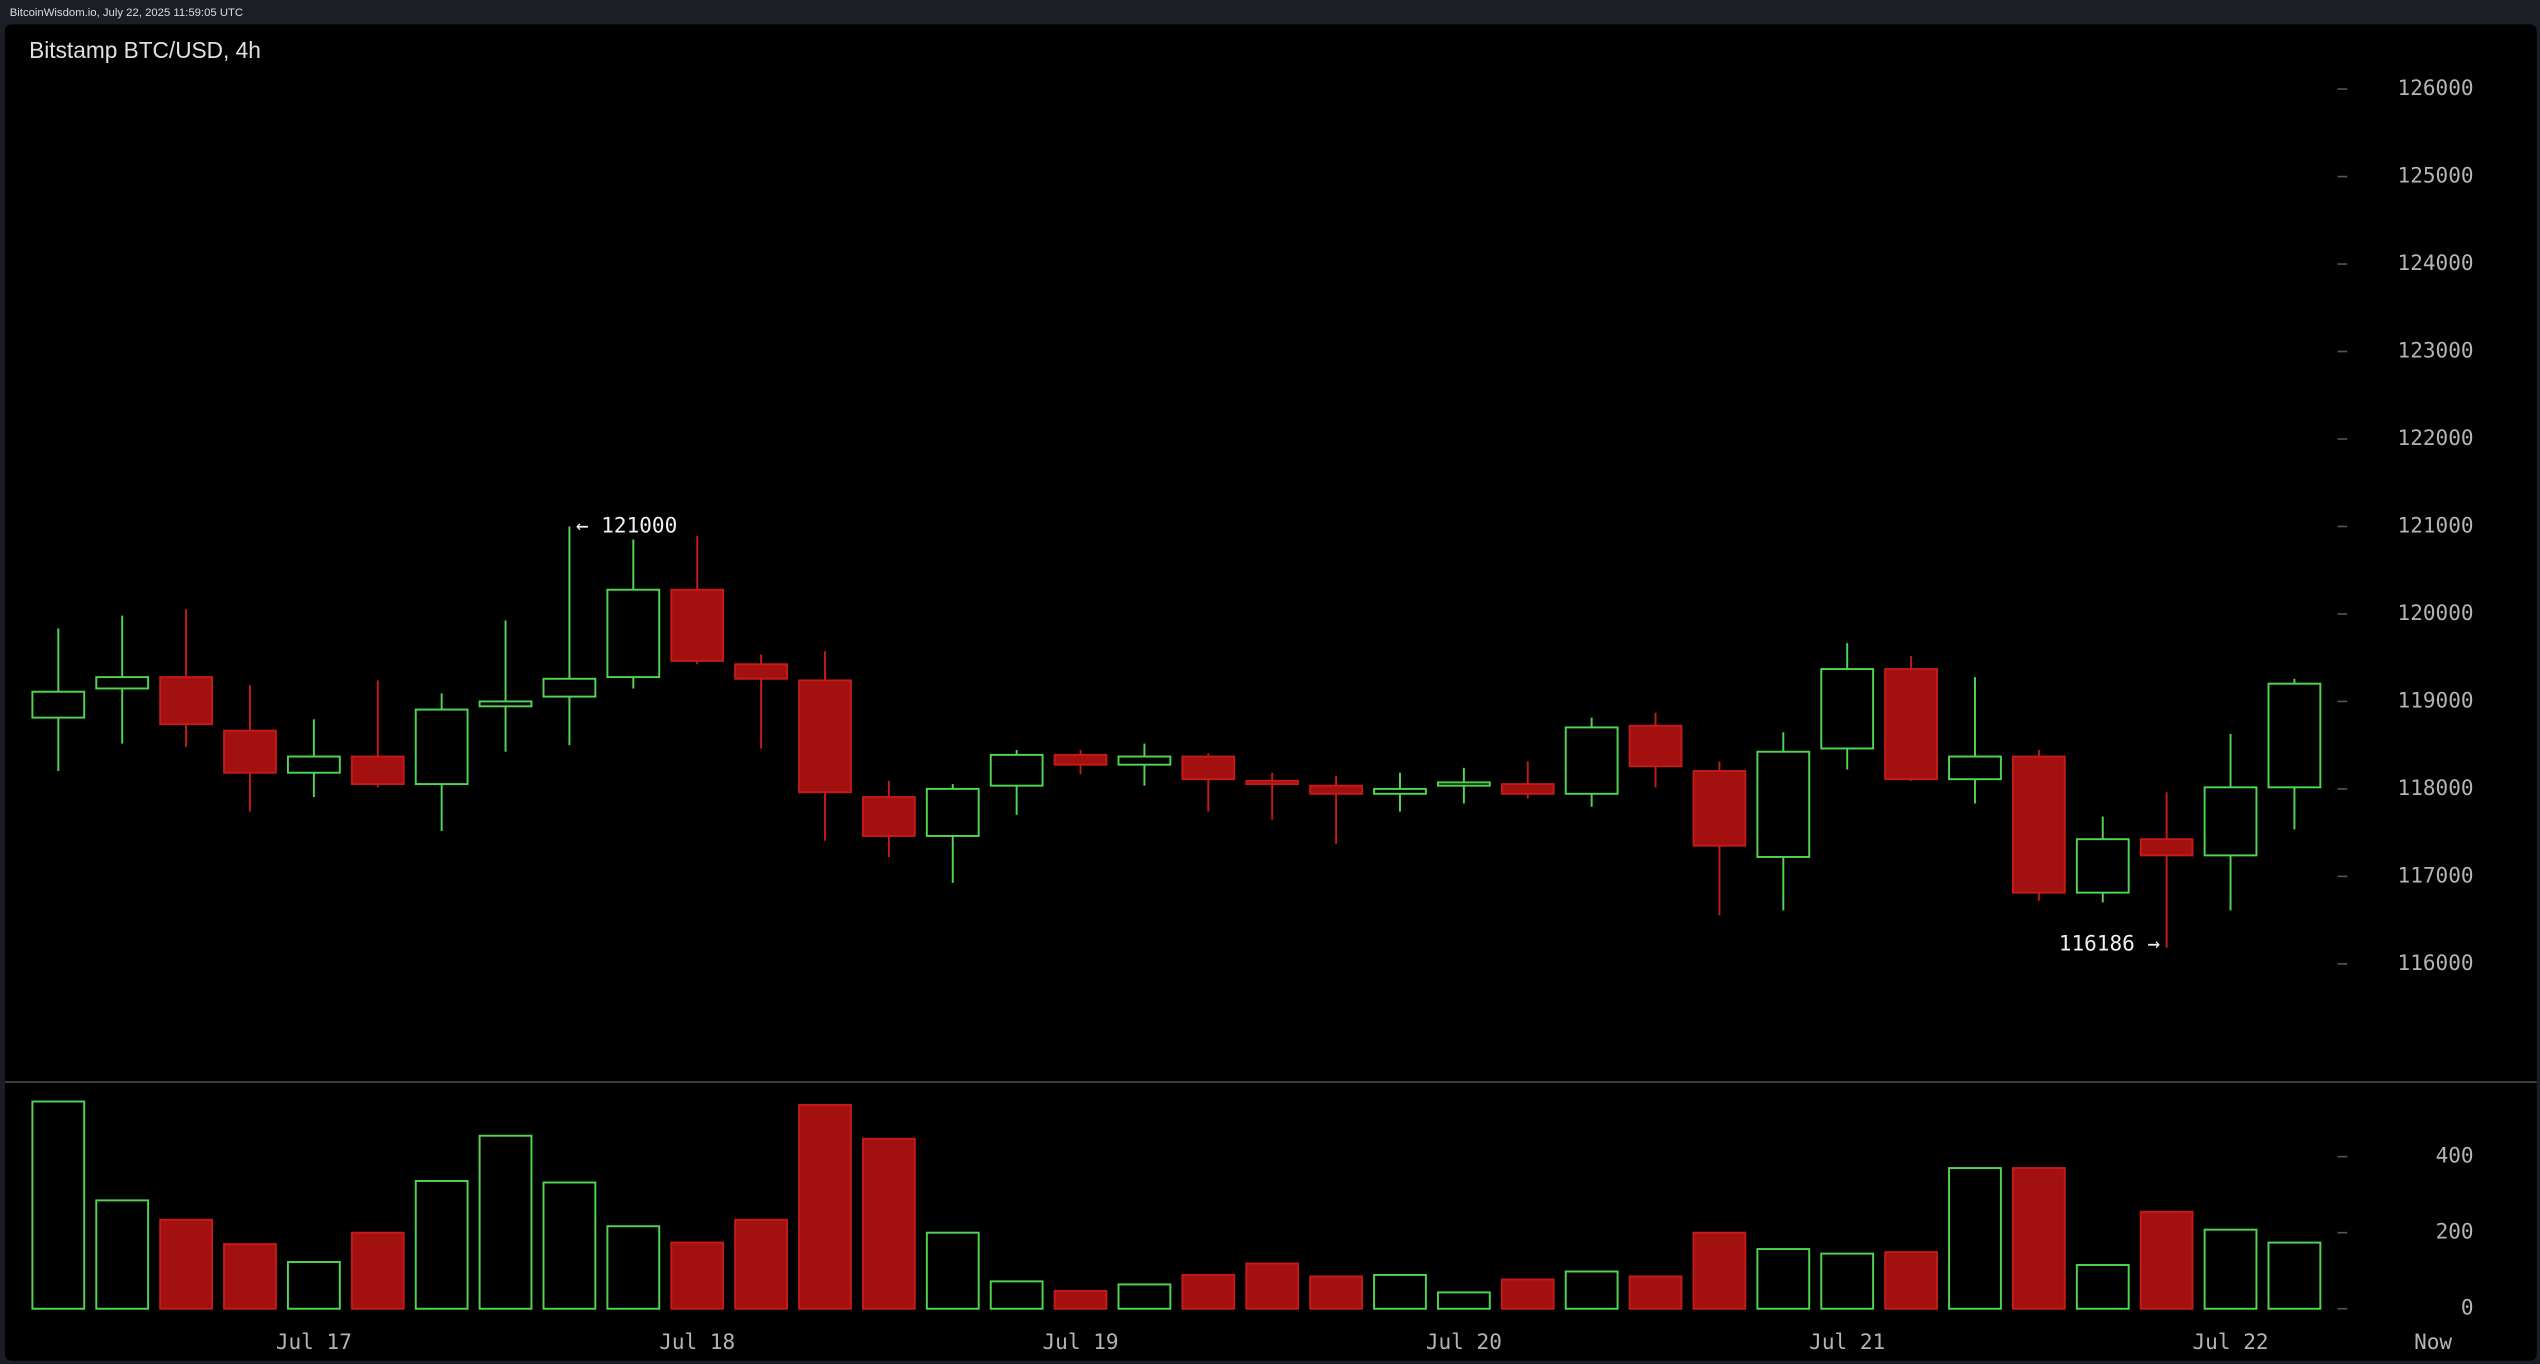 This screenshot has height=1364, width=2540. What do you see at coordinates (626, 524) in the screenshot?
I see `high-annotation: ← 121000` at bounding box center [626, 524].